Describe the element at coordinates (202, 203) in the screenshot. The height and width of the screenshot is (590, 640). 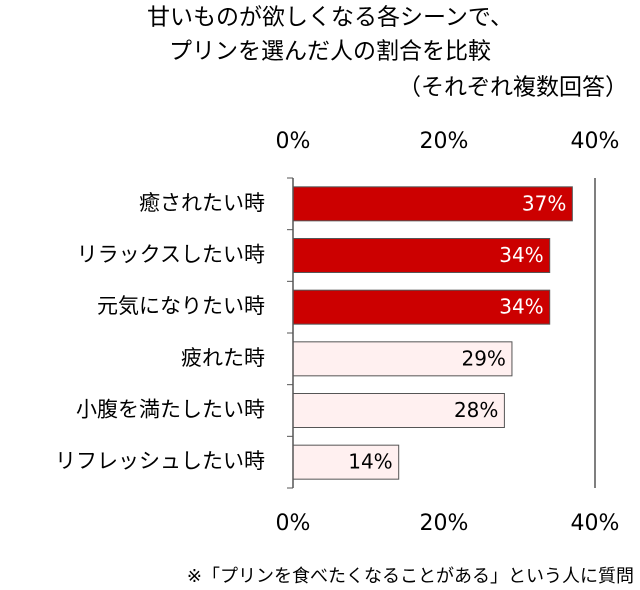
I see `y-tick-label: 癒されたい時` at that location.